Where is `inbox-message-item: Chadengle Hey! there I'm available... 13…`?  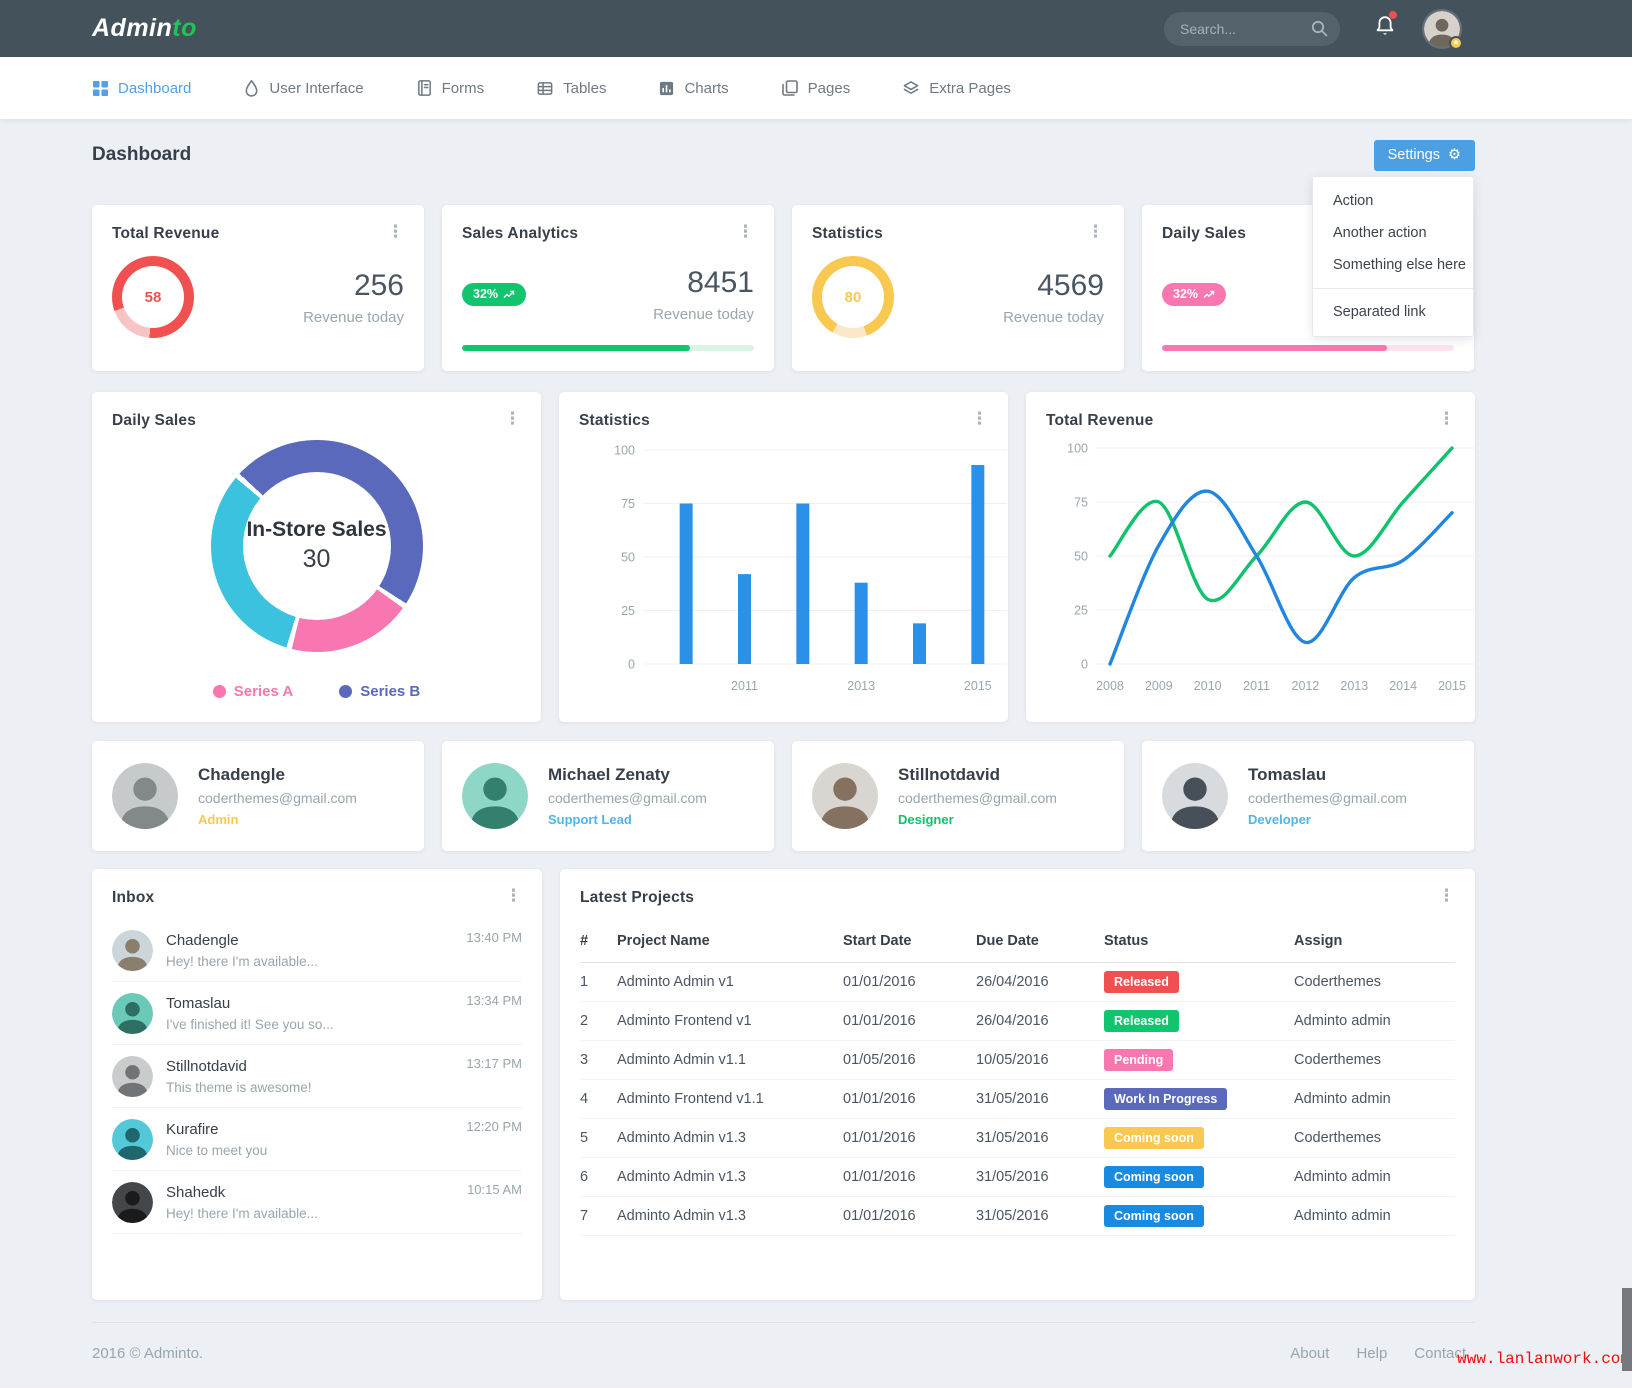
inbox-message-item: Chadengle Hey! there I'm available... 13… is located at coordinates (317, 950).